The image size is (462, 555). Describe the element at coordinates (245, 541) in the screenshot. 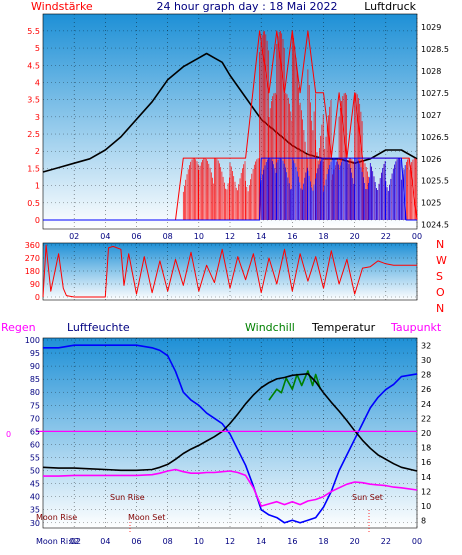

I see `time-axis-ticks-bottom: 02 04 06 08 10 12 14 16 18 20 22 00` at that location.